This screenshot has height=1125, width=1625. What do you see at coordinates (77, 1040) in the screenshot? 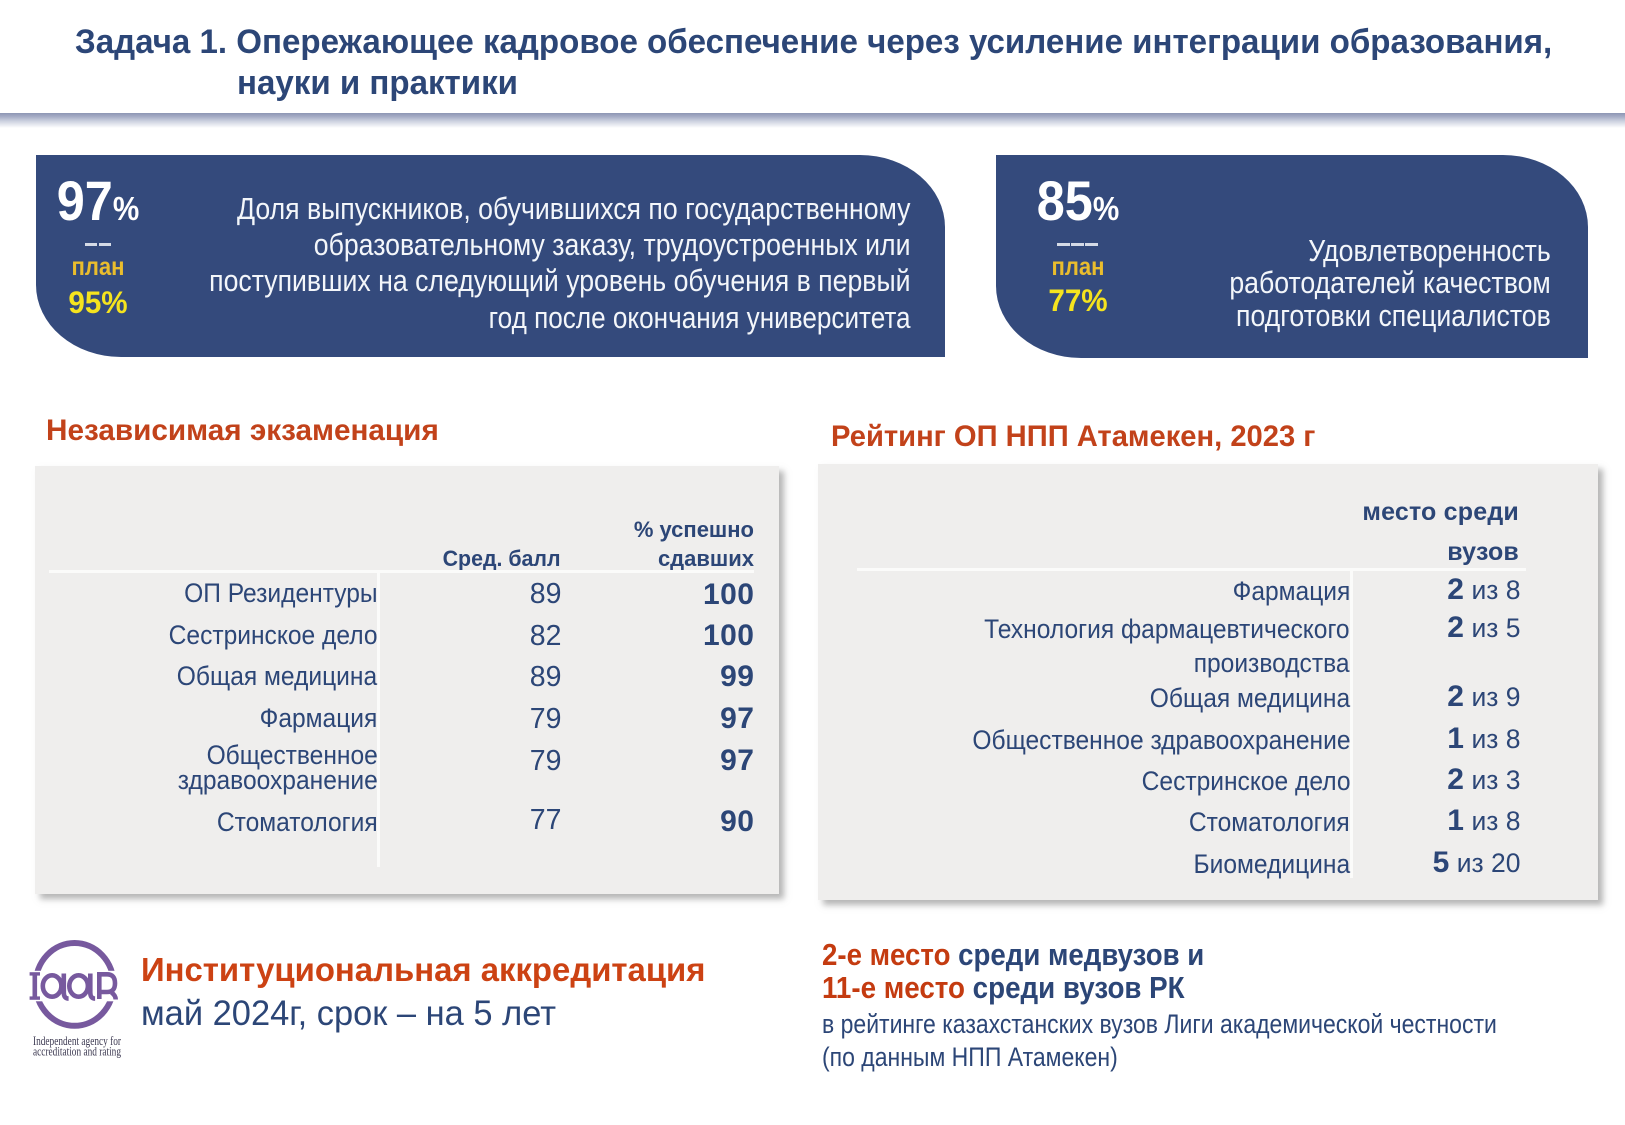
I see `svg-text: Independent agency for` at bounding box center [77, 1040].